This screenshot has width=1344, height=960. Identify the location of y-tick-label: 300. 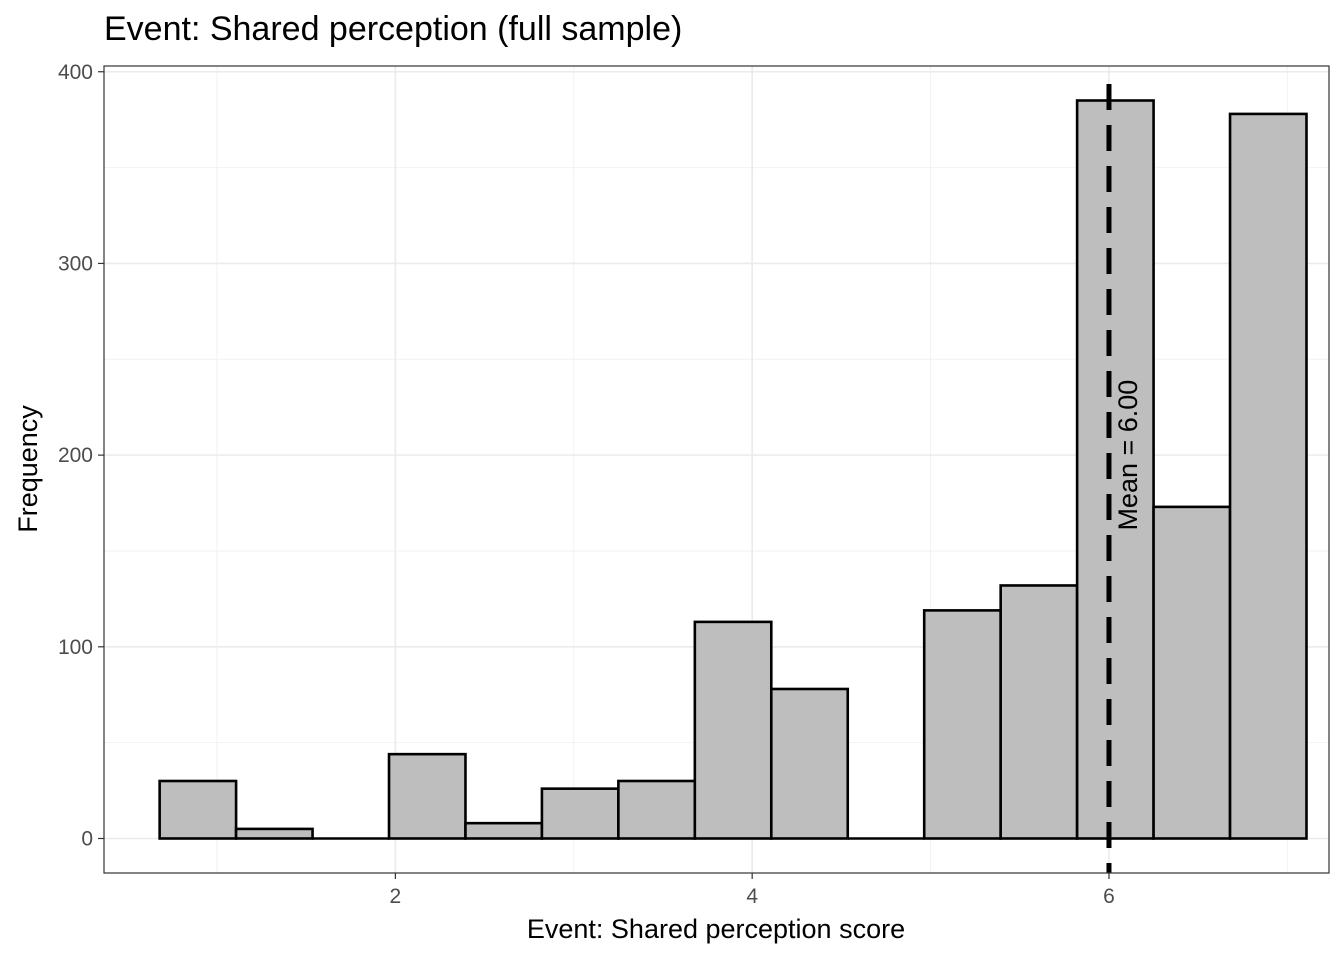
(75, 263).